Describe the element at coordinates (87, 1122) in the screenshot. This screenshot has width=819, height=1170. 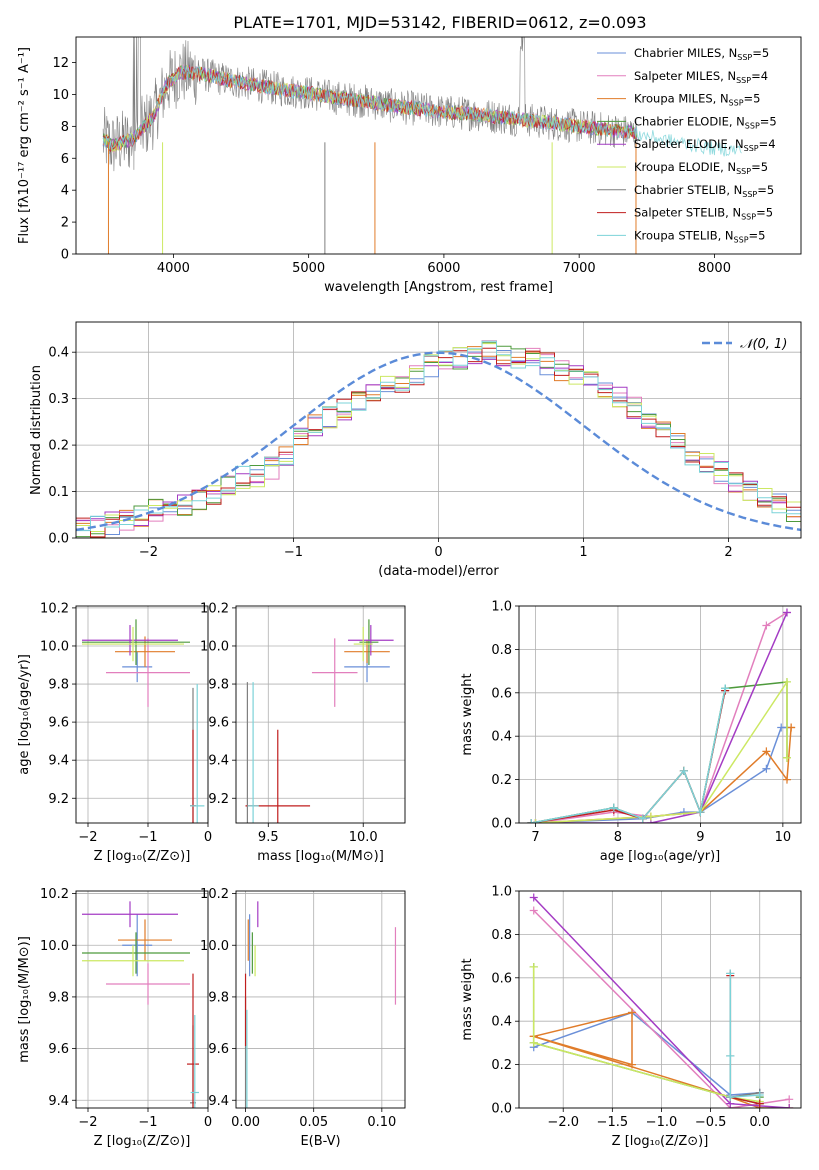
I see `x-tick-label: −2` at that location.